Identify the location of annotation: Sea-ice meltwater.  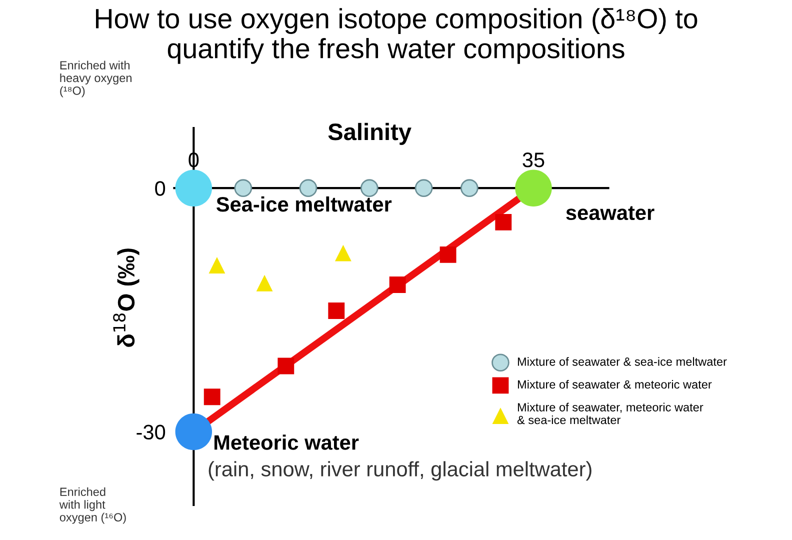
(304, 204).